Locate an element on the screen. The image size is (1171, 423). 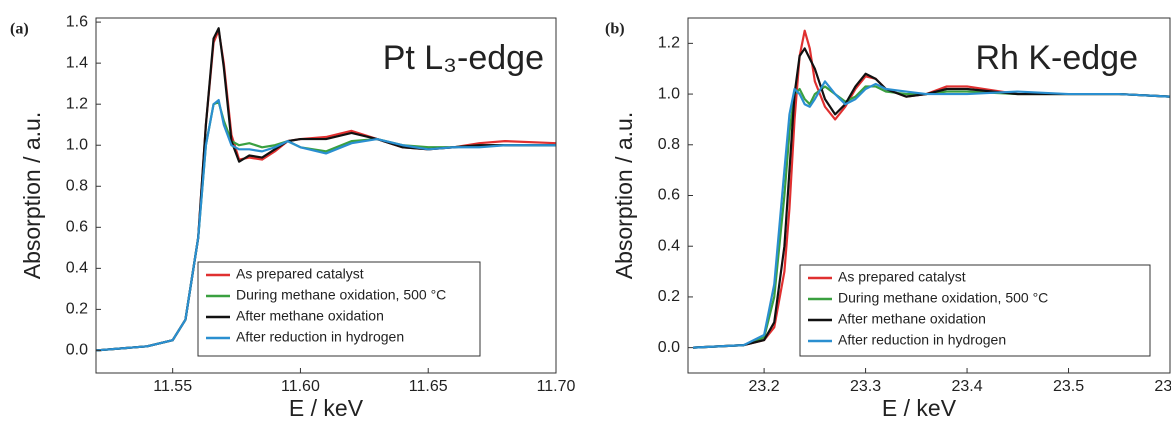
x-tick-label: 23.5 is located at coordinates (1068, 386).